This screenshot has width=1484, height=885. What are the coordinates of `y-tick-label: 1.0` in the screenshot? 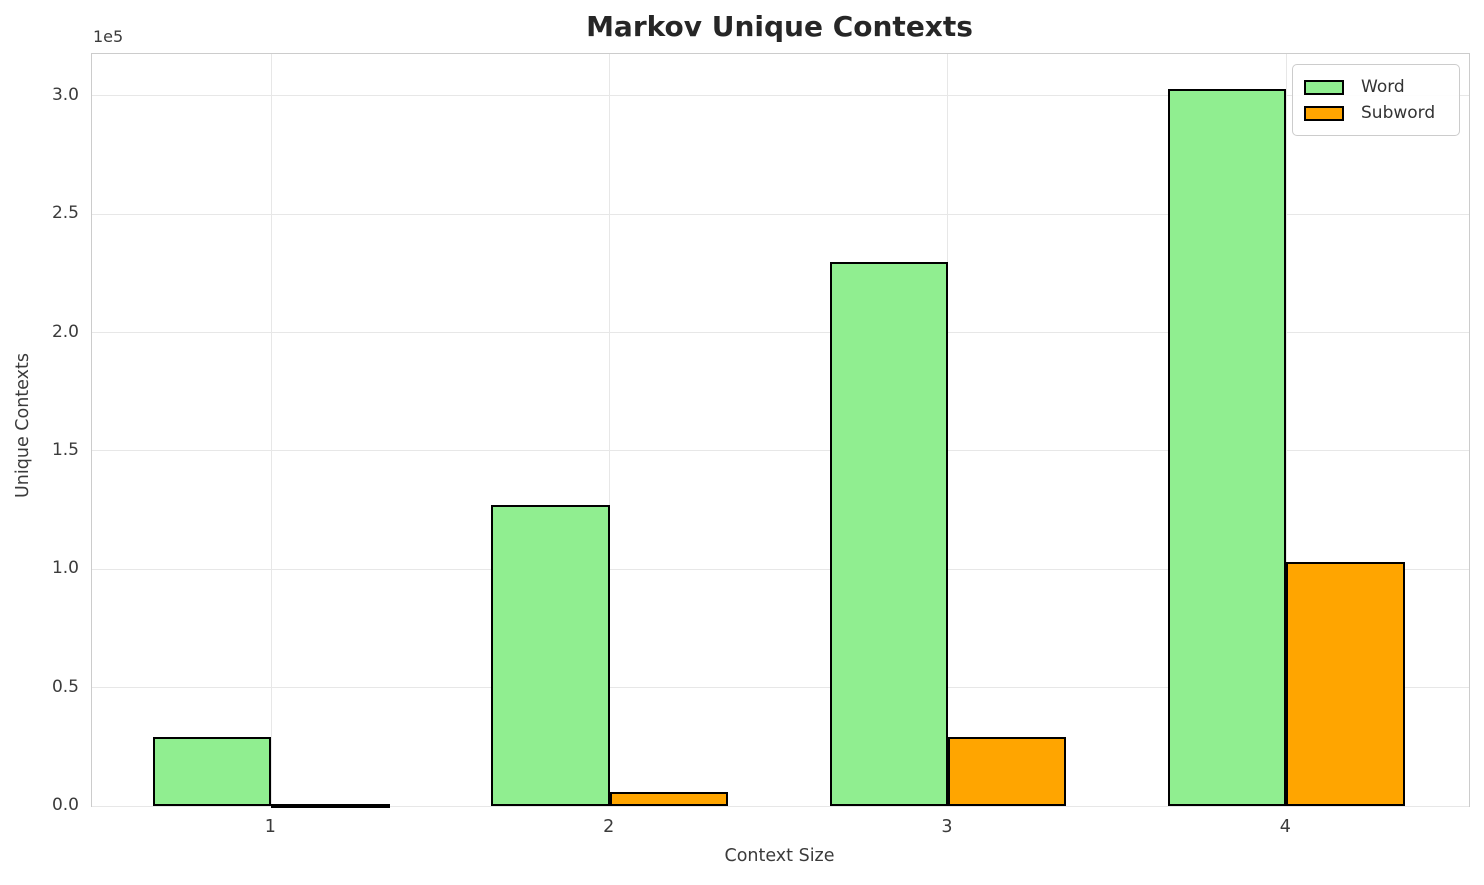 It's located at (65, 568).